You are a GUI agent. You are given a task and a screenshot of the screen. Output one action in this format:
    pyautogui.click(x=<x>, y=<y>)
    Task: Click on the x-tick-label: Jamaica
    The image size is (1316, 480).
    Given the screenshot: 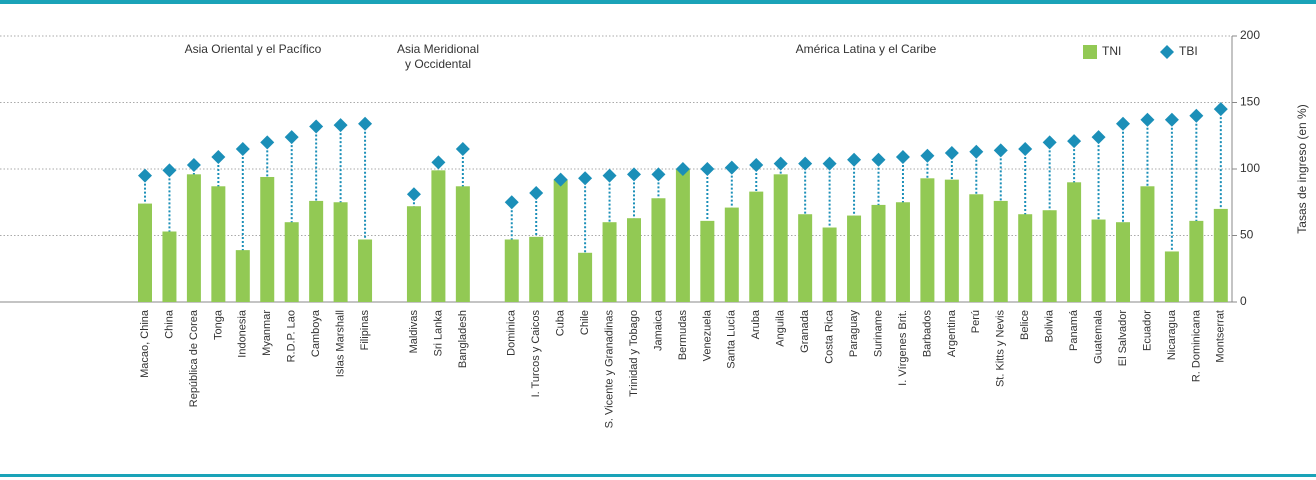 What is the action you would take?
    pyautogui.click(x=658, y=330)
    